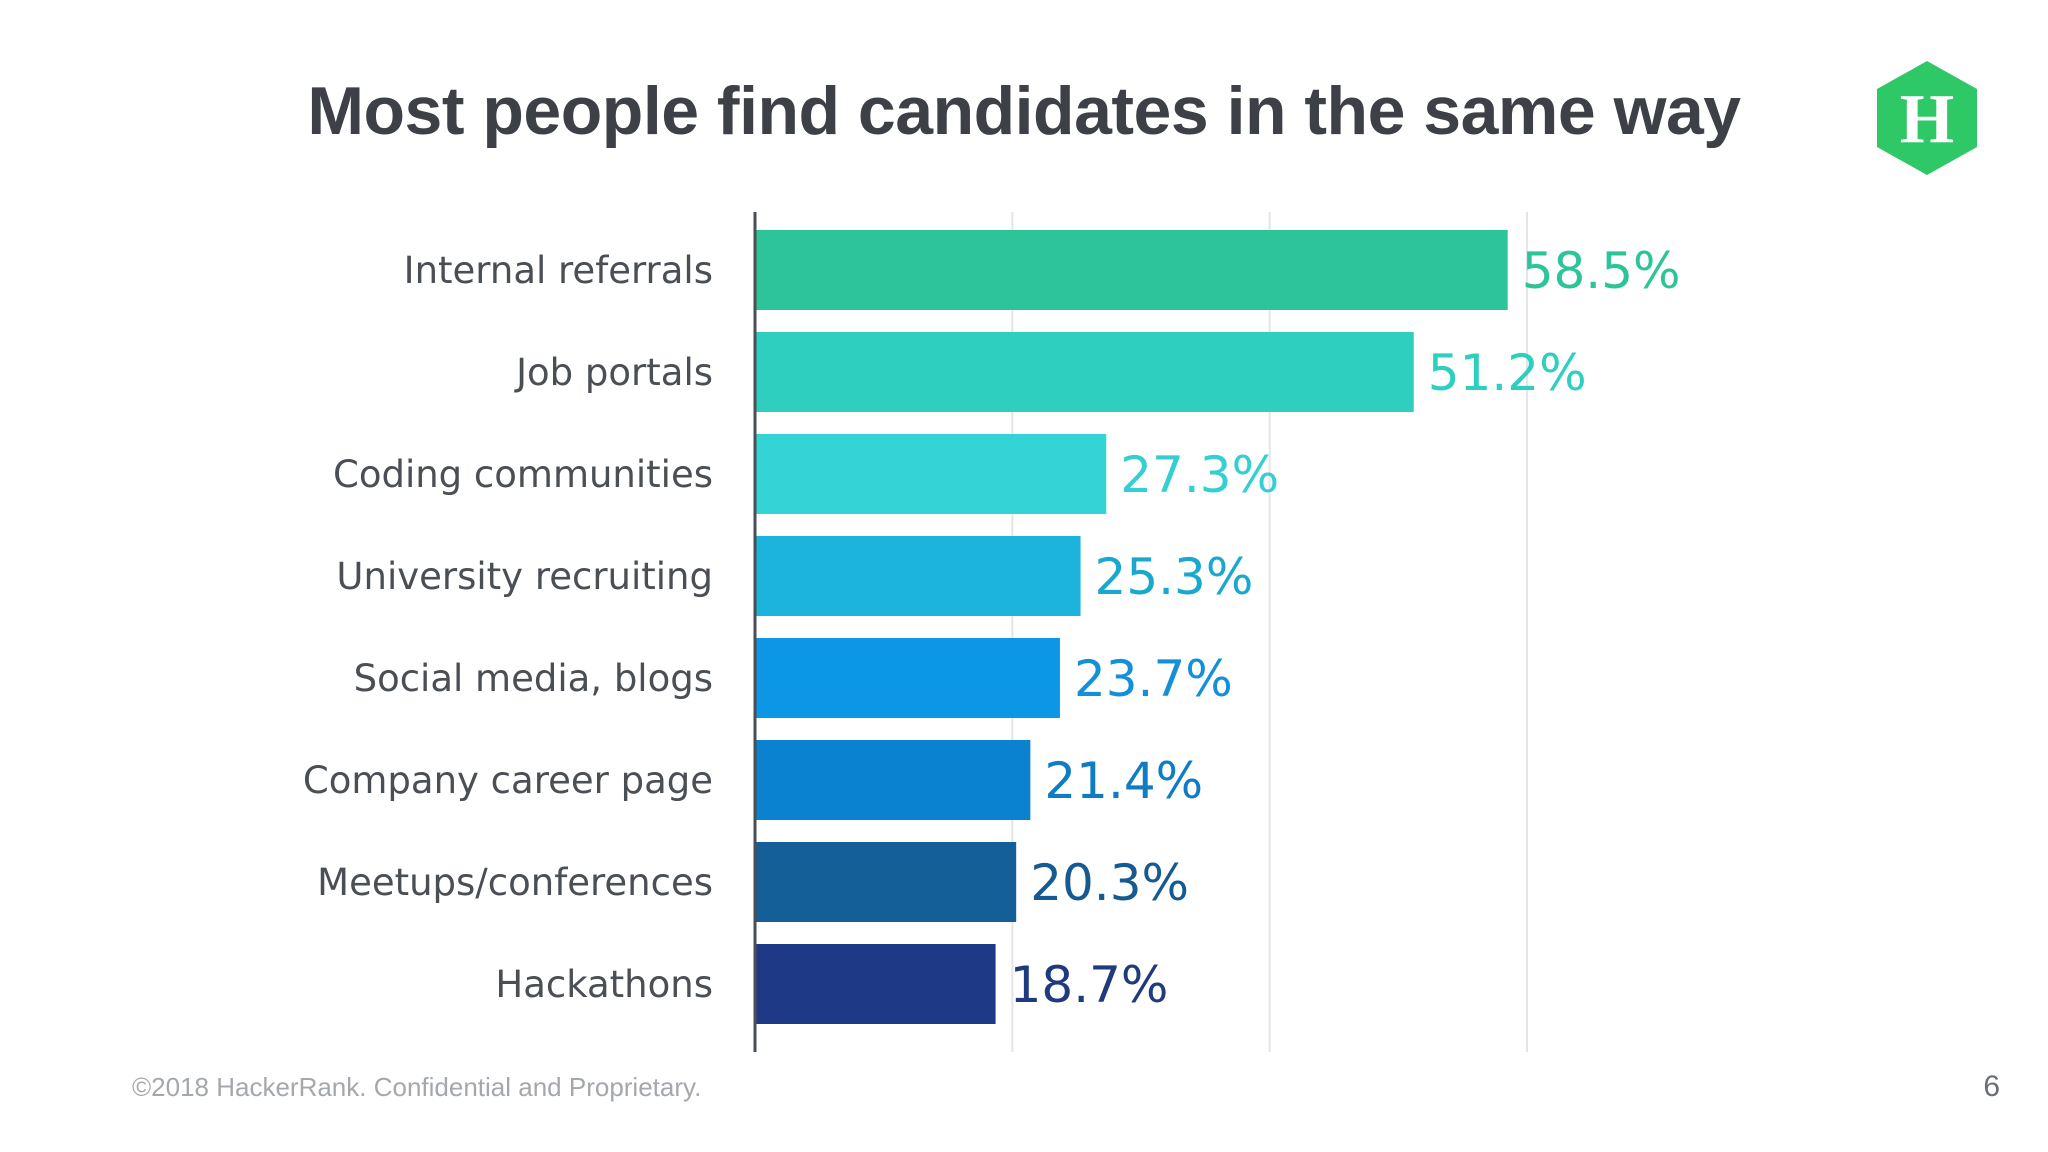 The width and height of the screenshot is (2048, 1152). Describe the element at coordinates (1991, 1086) in the screenshot. I see `page-number: 6` at that location.